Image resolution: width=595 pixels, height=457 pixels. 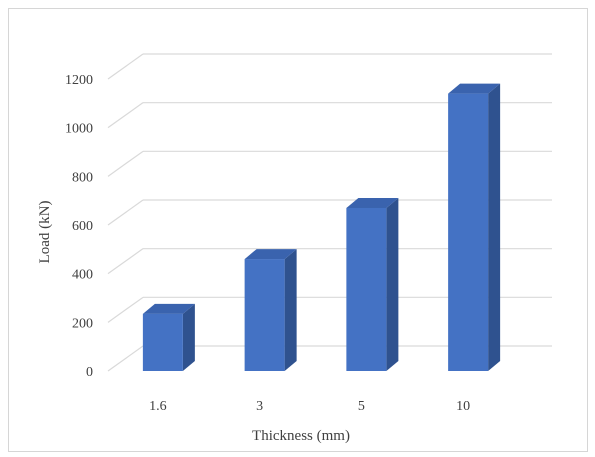 I want to click on x-tick-label: 5, so click(x=361, y=406).